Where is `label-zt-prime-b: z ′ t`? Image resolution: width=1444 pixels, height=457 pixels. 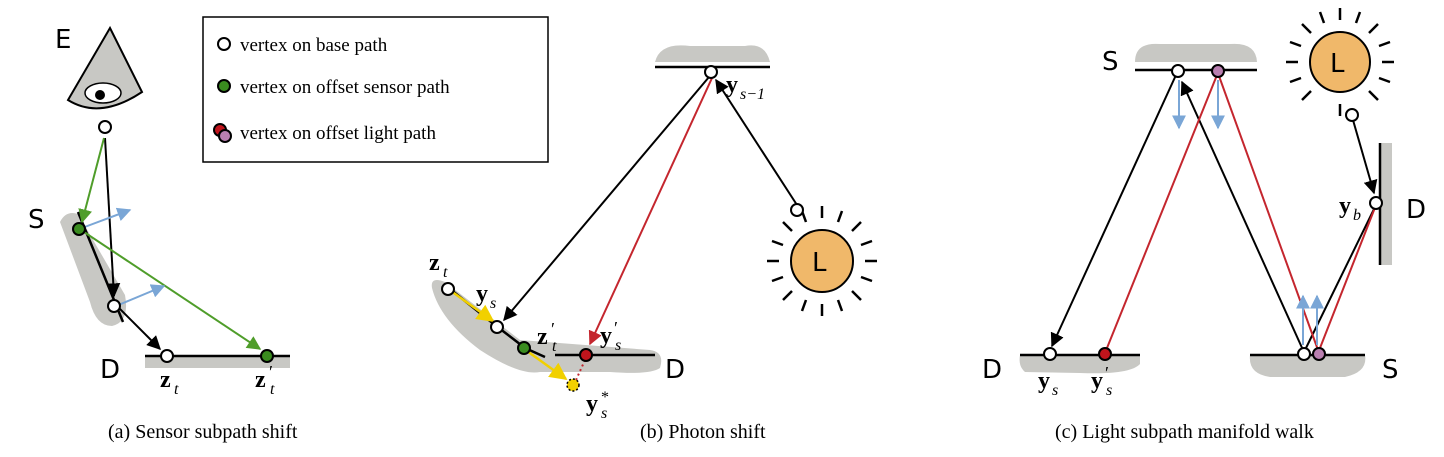
label-zt-prime-b: z ′ t is located at coordinates (547, 337).